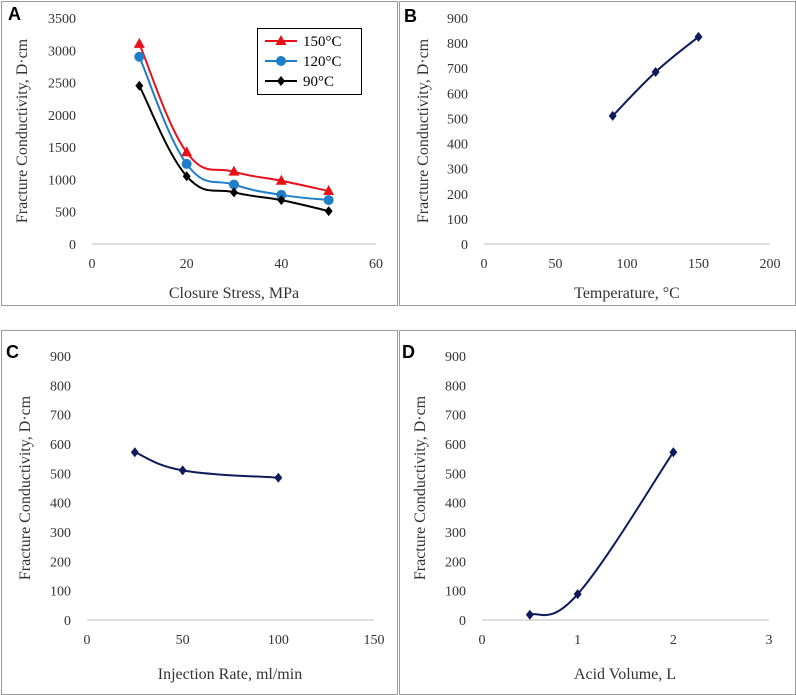 Image resolution: width=796 pixels, height=695 pixels. I want to click on y-tick-label: 3500, so click(62, 19).